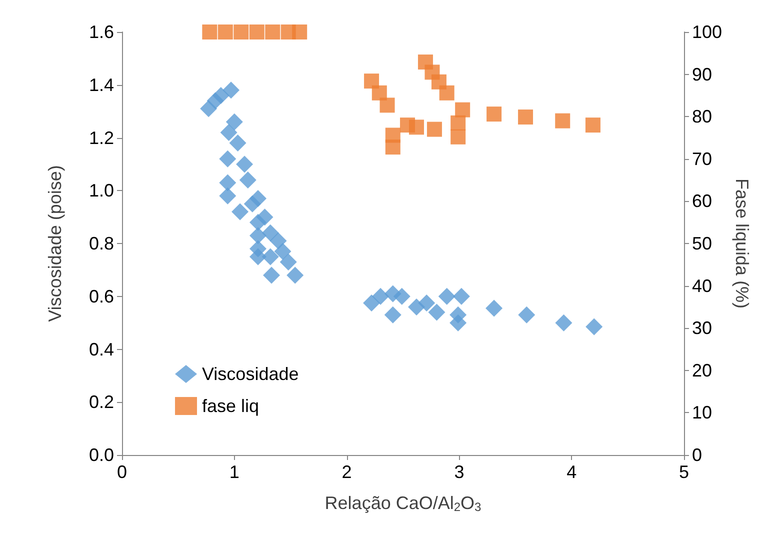 The width and height of the screenshot is (771, 534). I want to click on y-tick-label: 1.4, so click(101, 84).